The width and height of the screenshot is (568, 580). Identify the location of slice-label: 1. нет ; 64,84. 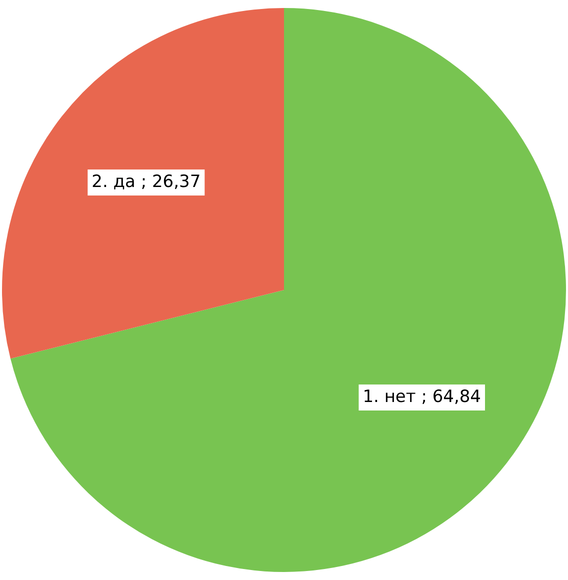
(422, 396).